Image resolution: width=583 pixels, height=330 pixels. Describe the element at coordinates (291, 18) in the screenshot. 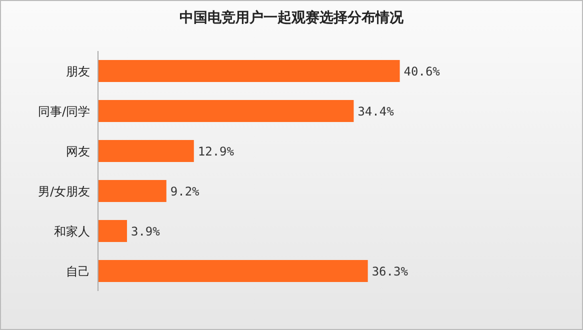

I see `chart-title: 中国电竞用户一起观赛选择分布情况` at that location.